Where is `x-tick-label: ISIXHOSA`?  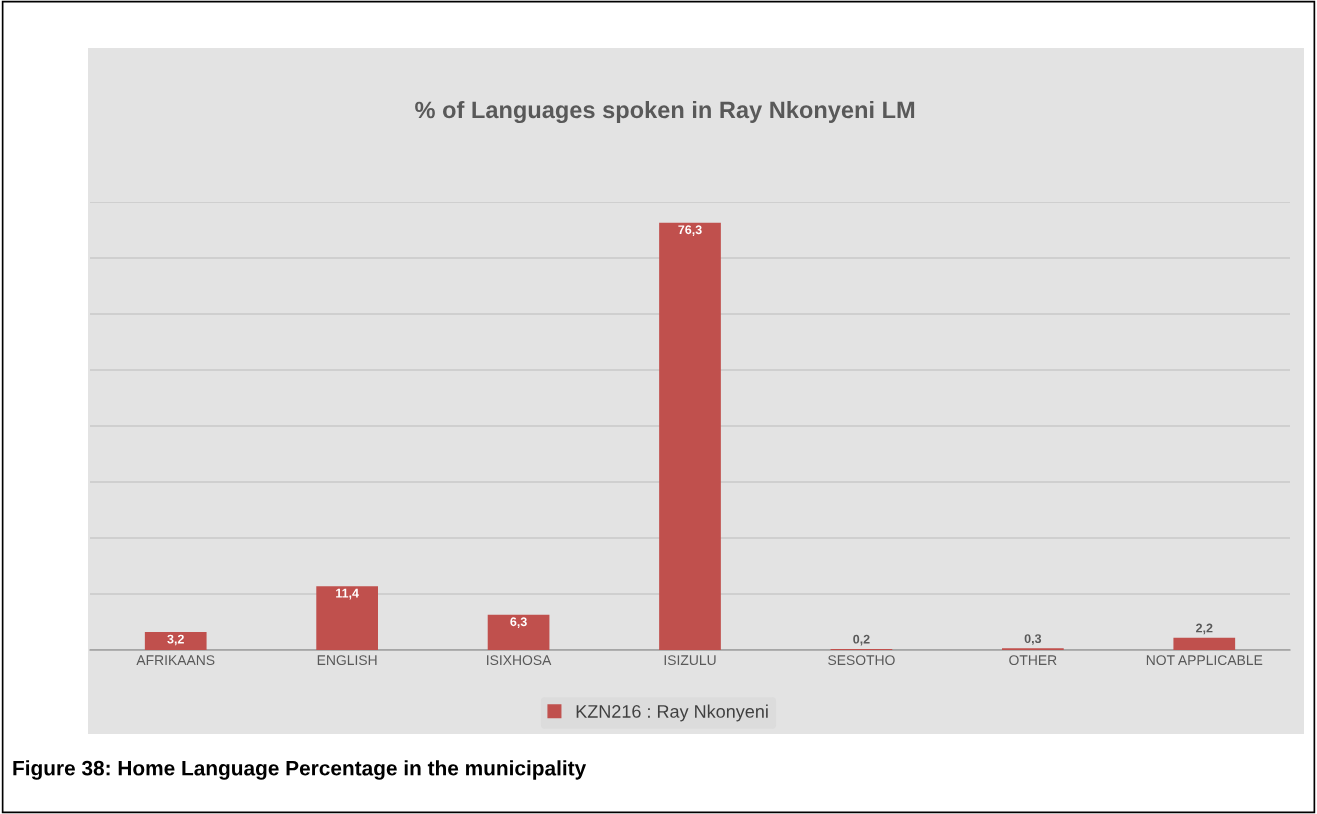 x-tick-label: ISIXHOSA is located at coordinates (519, 660).